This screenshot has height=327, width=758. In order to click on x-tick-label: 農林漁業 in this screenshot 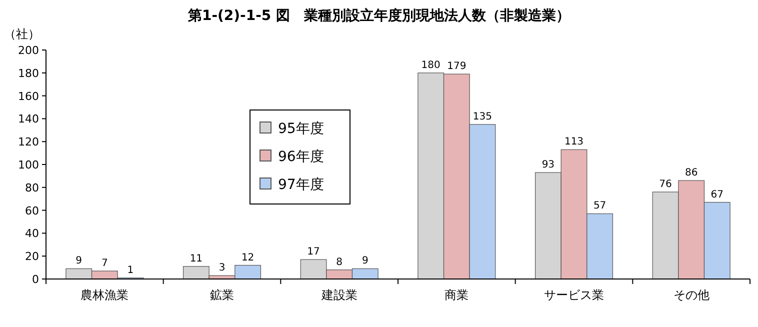, I will do `click(104, 295)`.